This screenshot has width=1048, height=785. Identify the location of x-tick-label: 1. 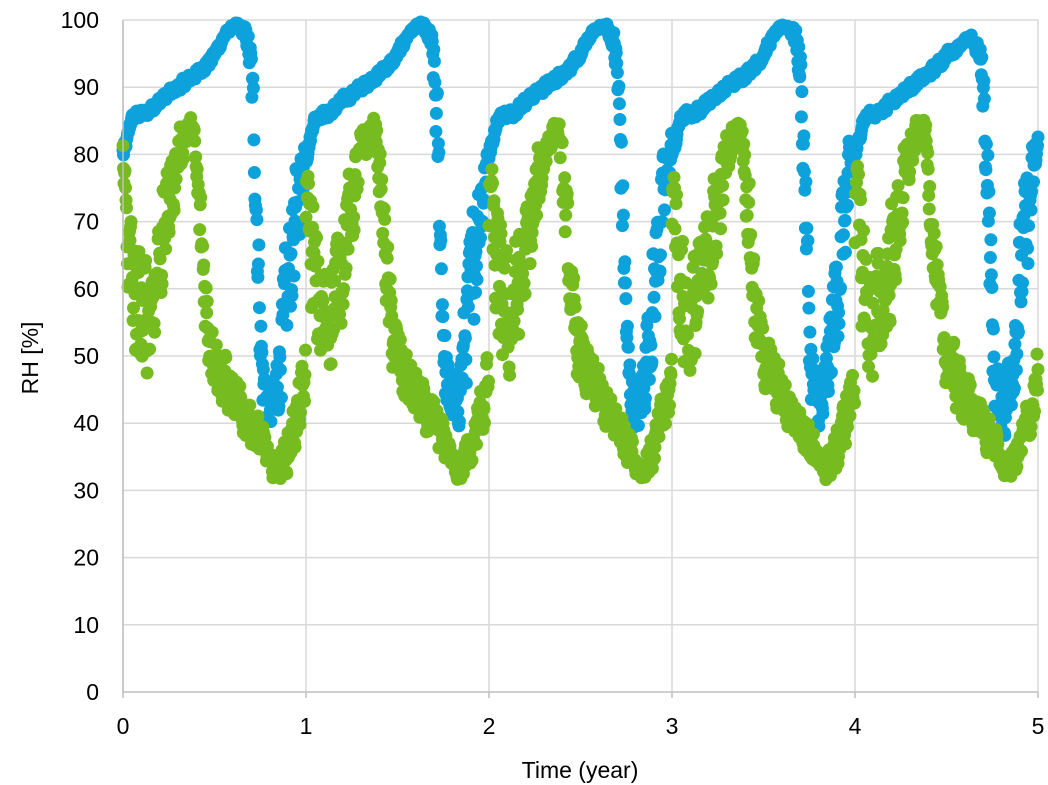
(306, 726).